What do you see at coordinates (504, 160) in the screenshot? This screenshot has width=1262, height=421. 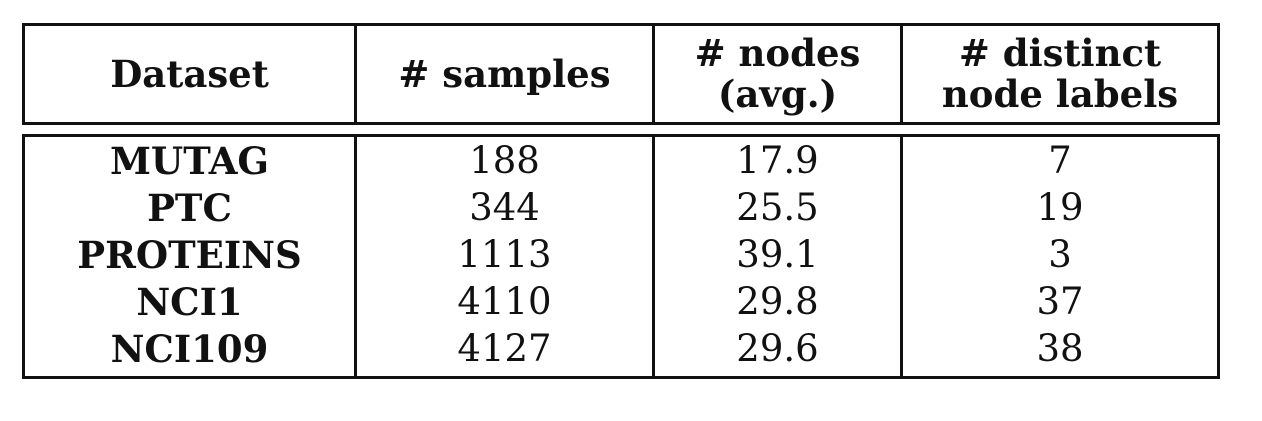 I see `cell-samples: 188` at bounding box center [504, 160].